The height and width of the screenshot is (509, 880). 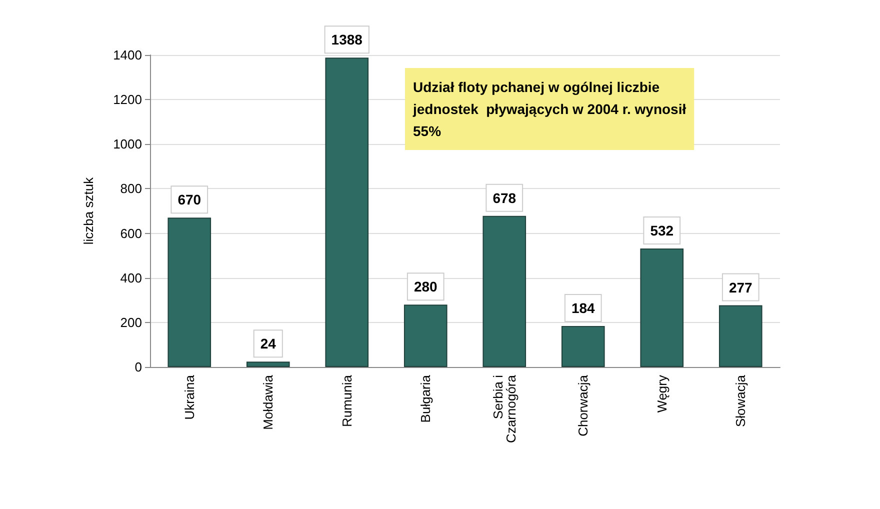 What do you see at coordinates (138, 367) in the screenshot?
I see `y-tick-label: 0` at bounding box center [138, 367].